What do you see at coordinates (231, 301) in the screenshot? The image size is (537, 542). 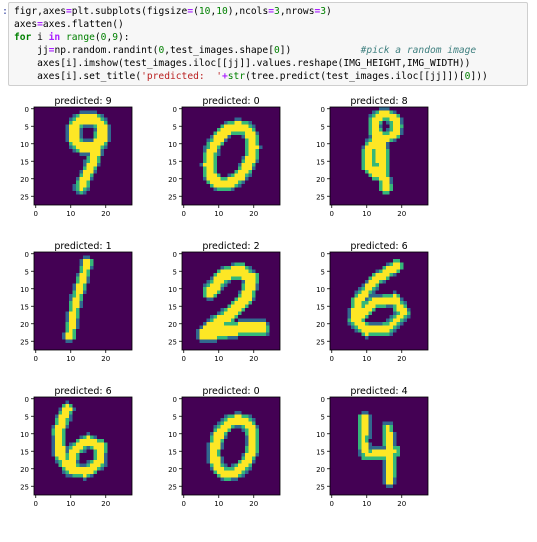 I see `axes-frame` at bounding box center [231, 301].